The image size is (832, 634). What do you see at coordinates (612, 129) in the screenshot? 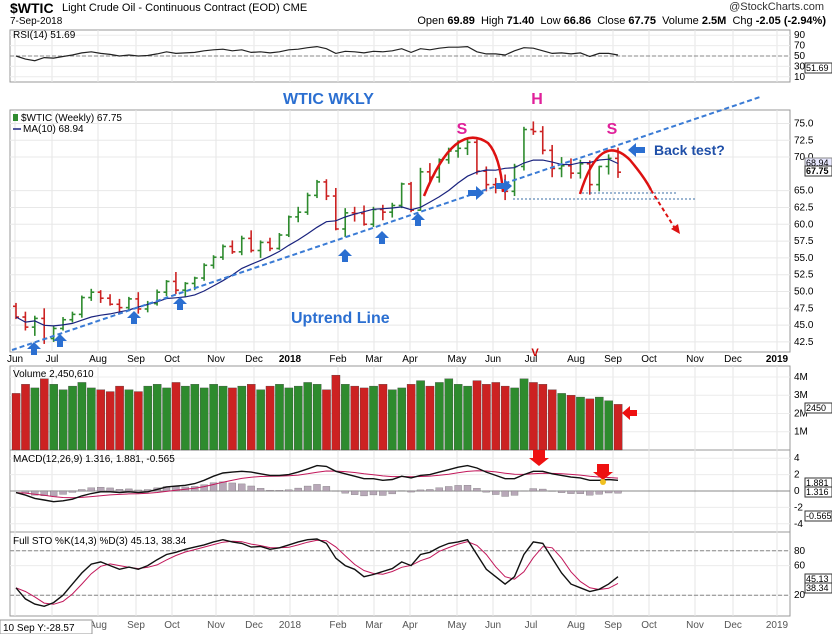
I see `right-shoulder-label: S` at bounding box center [612, 129].